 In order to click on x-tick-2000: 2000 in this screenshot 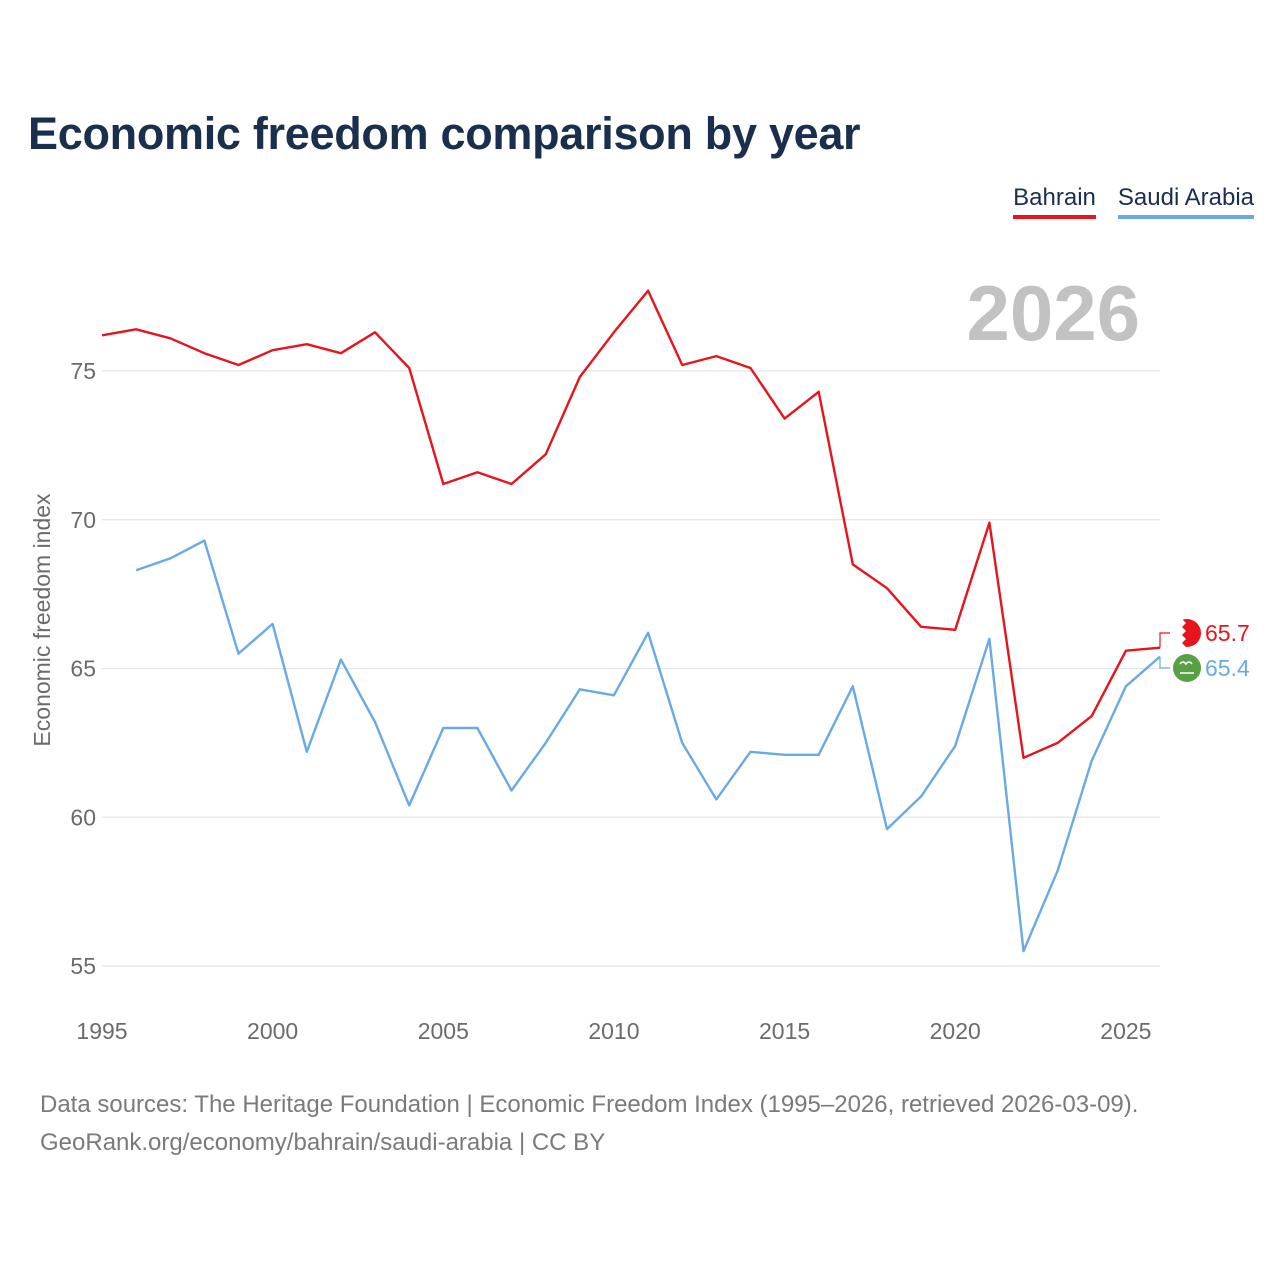, I will do `click(272, 1031)`.